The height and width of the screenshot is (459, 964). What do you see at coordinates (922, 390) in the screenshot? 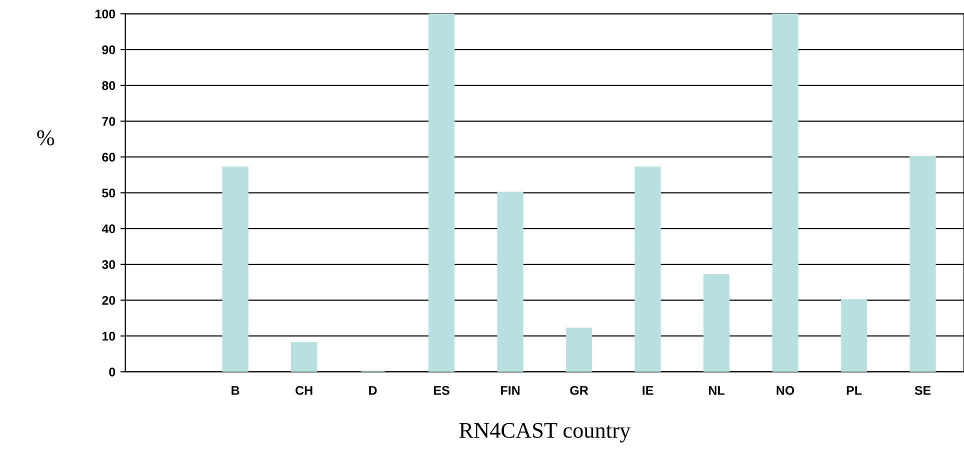
I see `x-tick-label: SE` at bounding box center [922, 390].